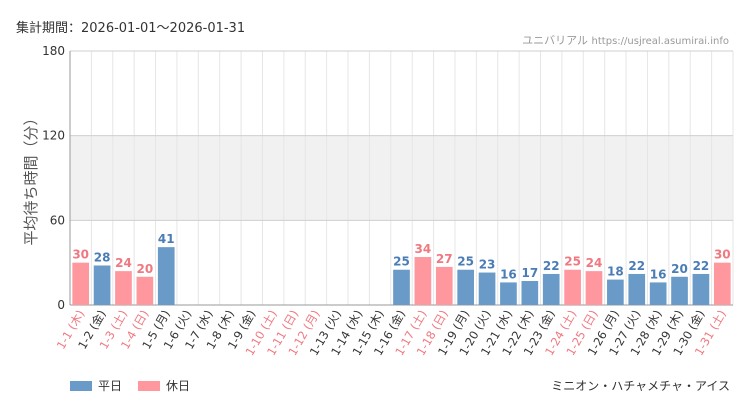  Describe the element at coordinates (555, 40) in the screenshot. I see `source-name: ユニバリアル` at that location.